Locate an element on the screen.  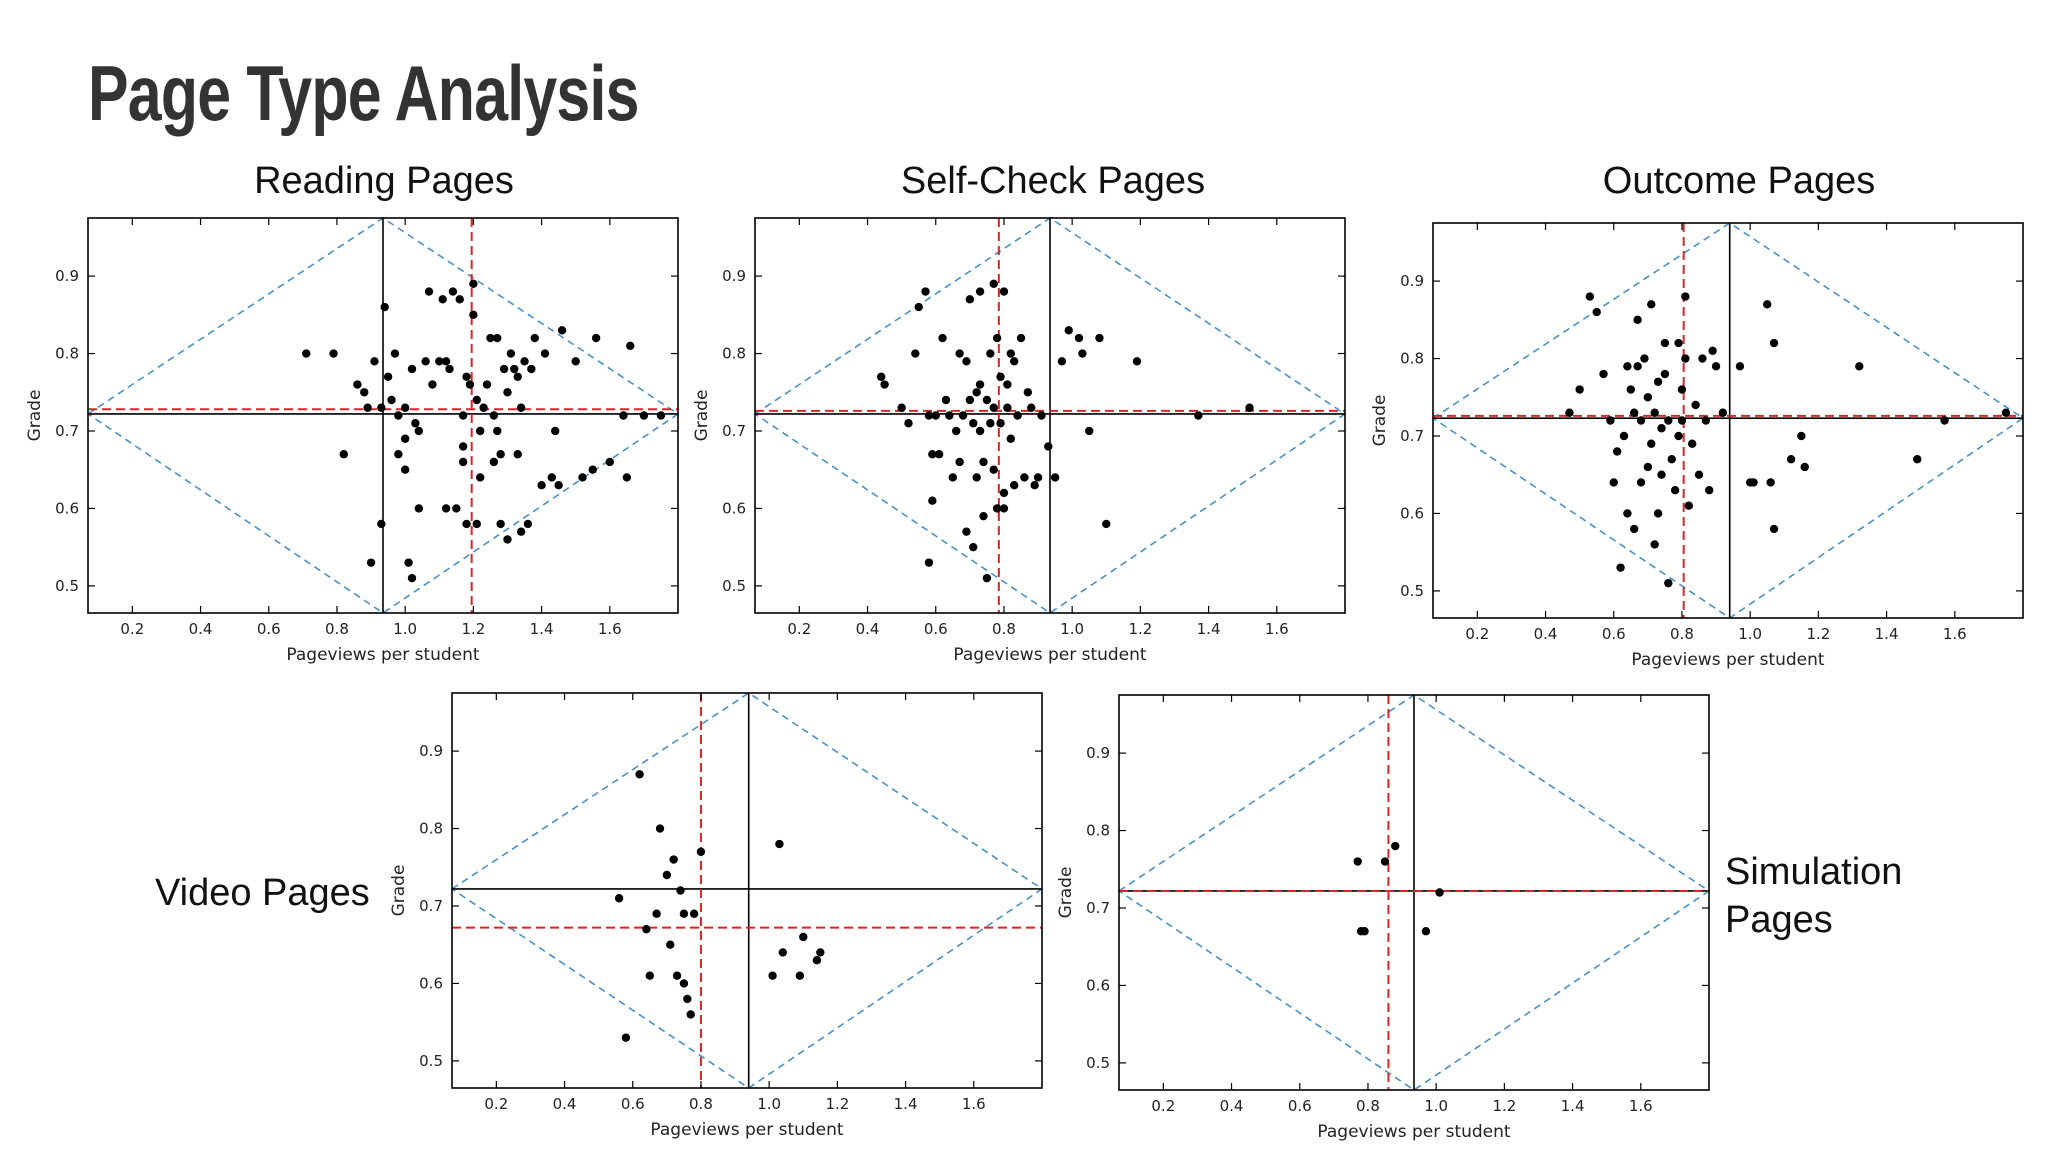
y-tick-label: 0.6 is located at coordinates (1412, 513).